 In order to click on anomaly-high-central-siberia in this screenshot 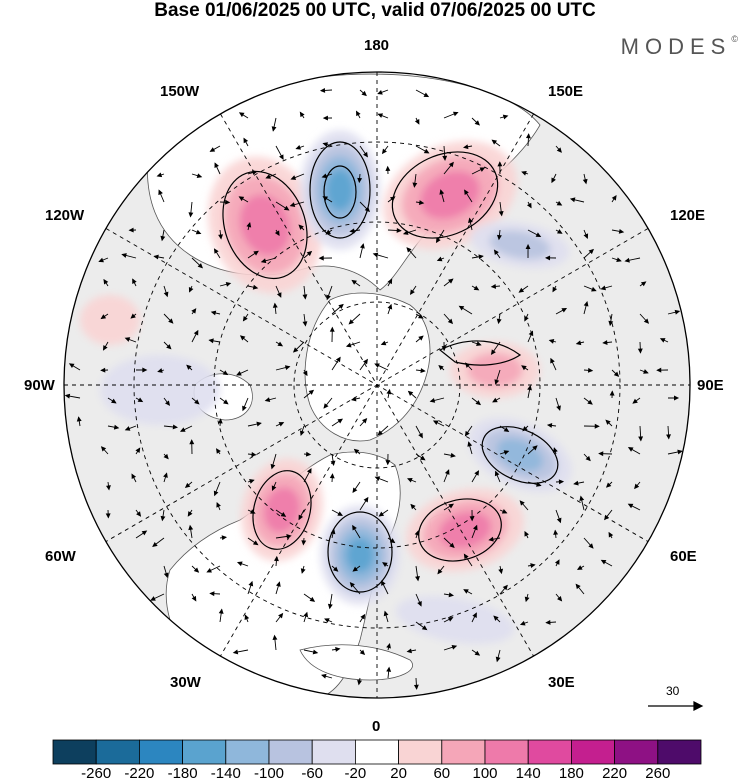, I will do `click(495, 370)`.